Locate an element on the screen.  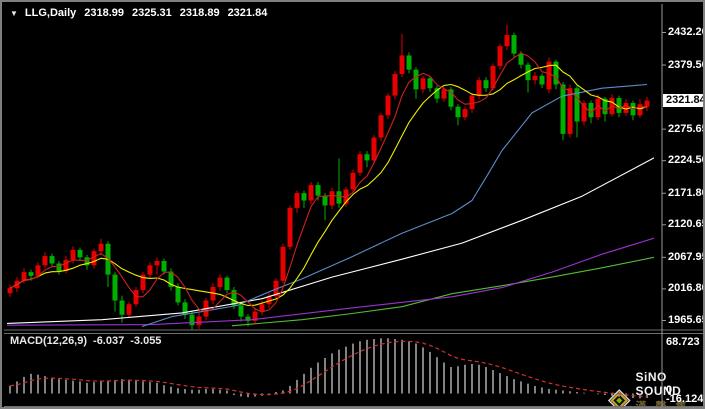
macd-axis-label: 68.723 is located at coordinates (683, 341).